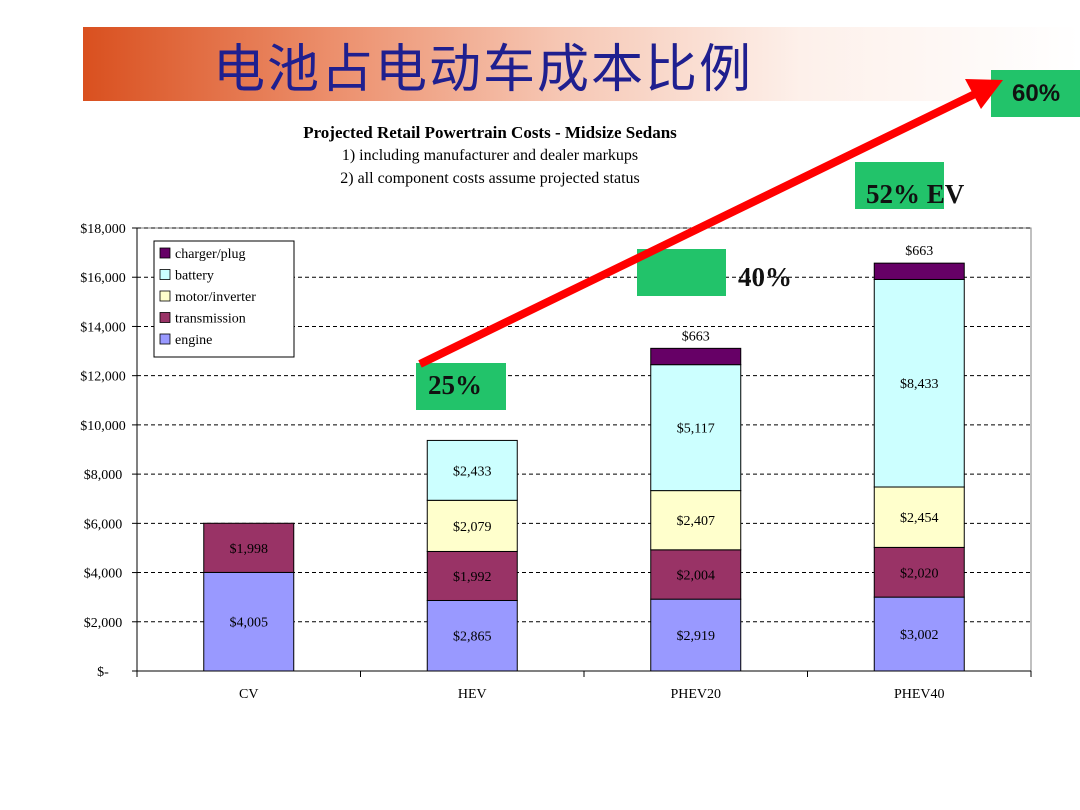 Image resolution: width=1080 pixels, height=810 pixels. Describe the element at coordinates (919, 384) in the screenshot. I see `data-label: $8,433` at that location.